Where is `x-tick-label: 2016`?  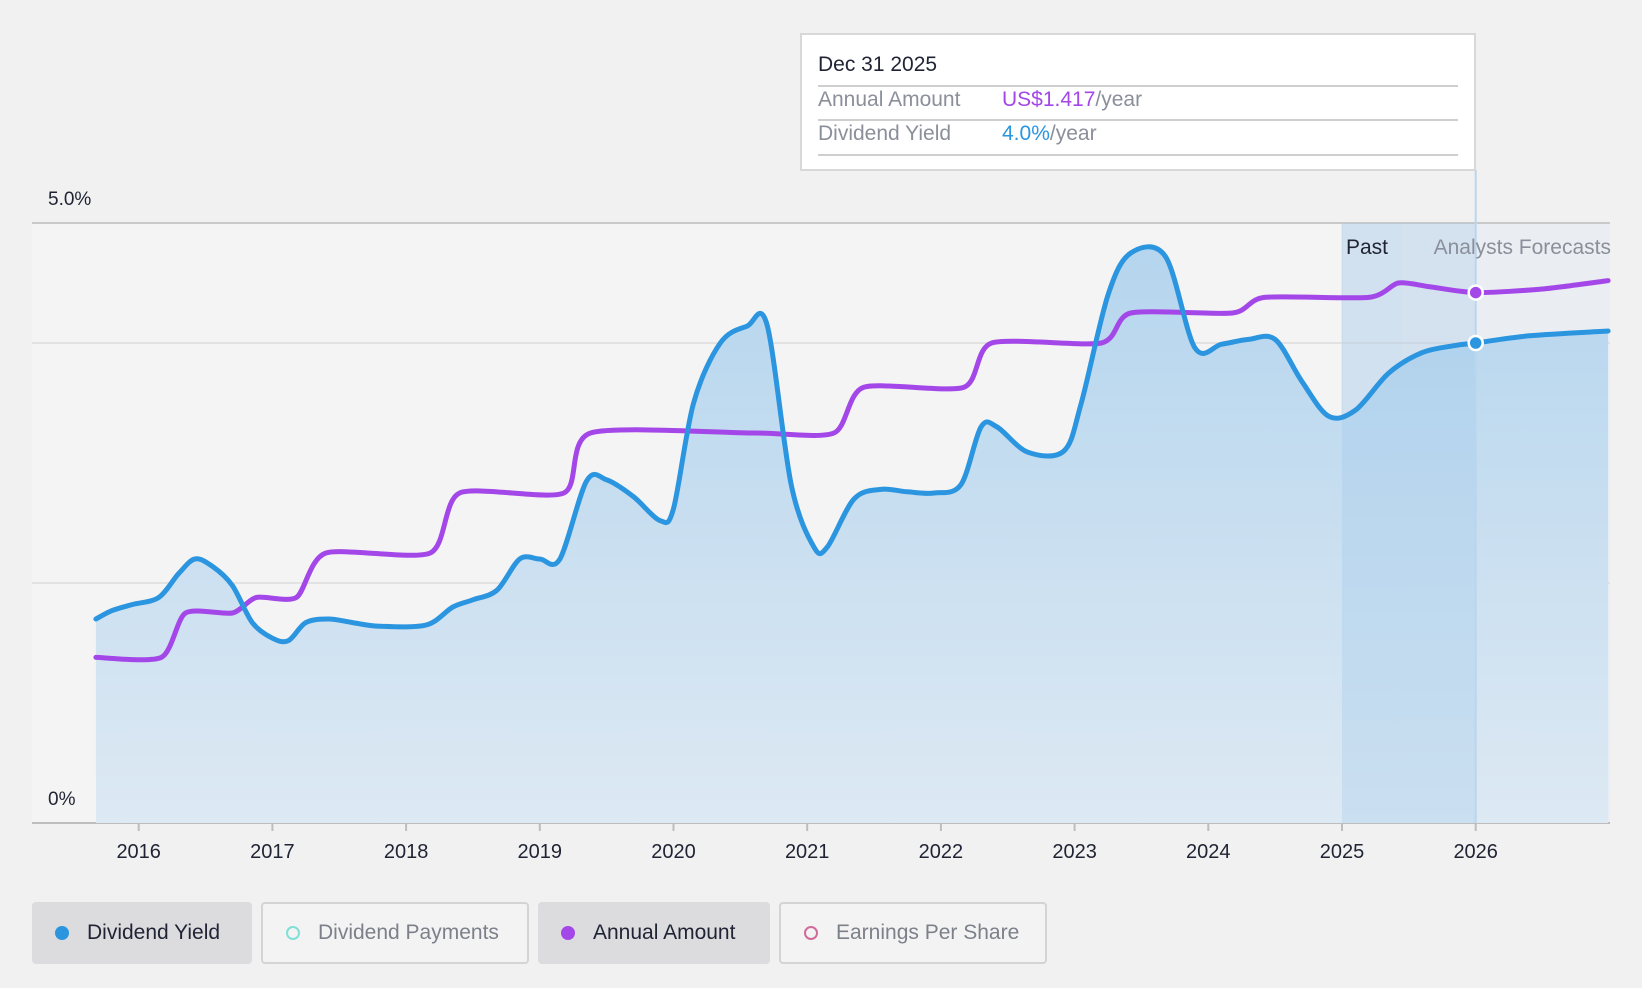
x-tick-label: 2016 is located at coordinates (138, 852).